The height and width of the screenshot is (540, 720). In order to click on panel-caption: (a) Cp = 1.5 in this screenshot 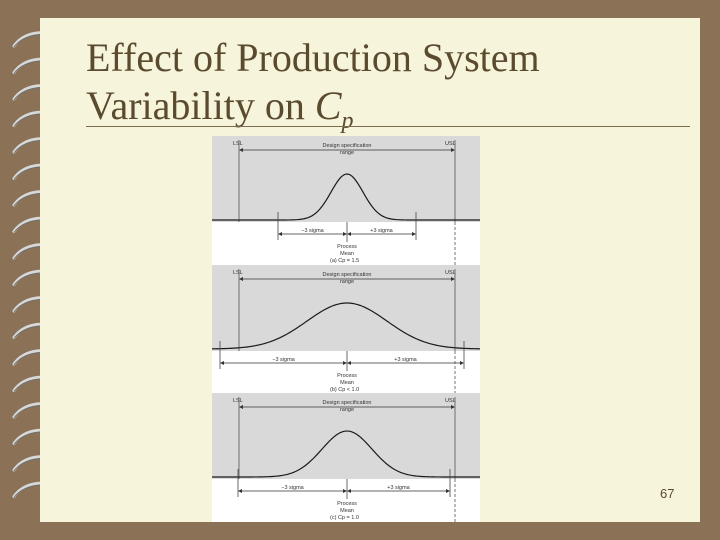, I will do `click(344, 261)`.